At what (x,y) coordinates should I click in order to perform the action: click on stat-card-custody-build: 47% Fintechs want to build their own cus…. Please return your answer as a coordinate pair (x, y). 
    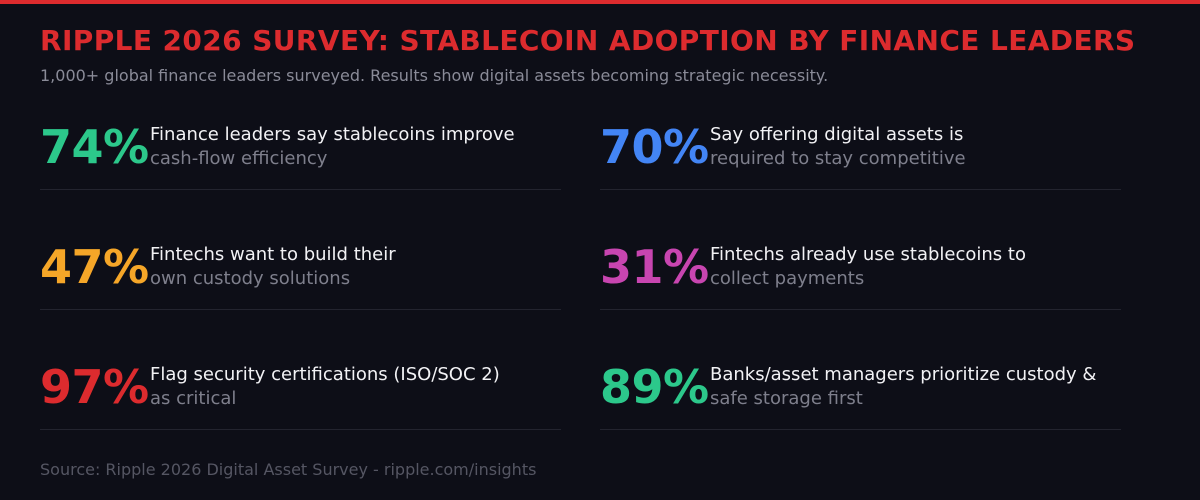
    Looking at the image, I should click on (300, 275).